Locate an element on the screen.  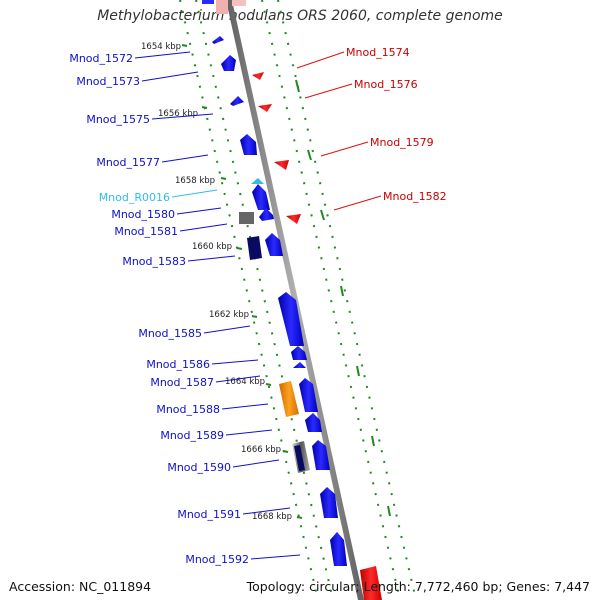
left-gene-label: Mnod_1573 is located at coordinates (108, 81).